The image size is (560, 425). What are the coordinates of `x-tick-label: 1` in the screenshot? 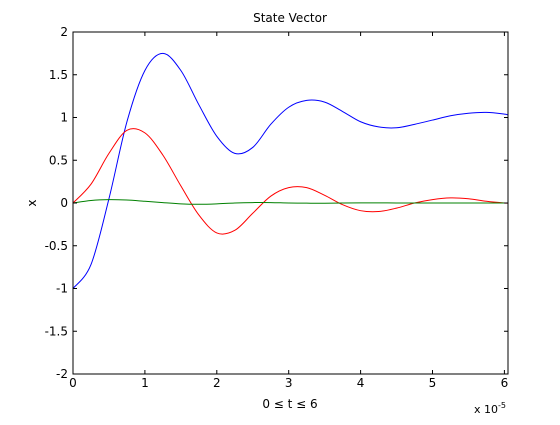 It's located at (145, 383).